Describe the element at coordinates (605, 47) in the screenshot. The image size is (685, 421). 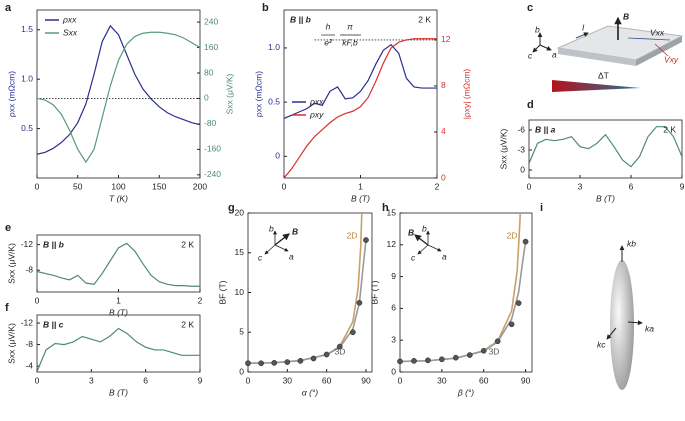
I see `sample-diagram: c b c a I B Vxx Vxy ΔT` at that location.